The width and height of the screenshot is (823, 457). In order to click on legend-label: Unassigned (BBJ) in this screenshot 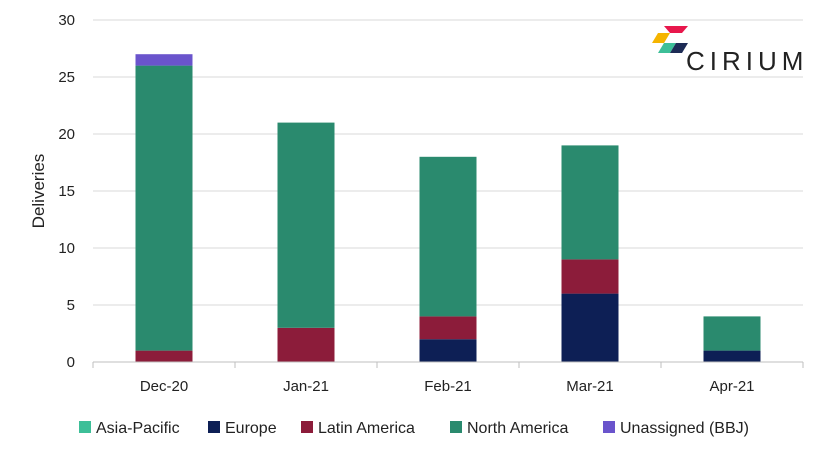, I will do `click(684, 428)`.